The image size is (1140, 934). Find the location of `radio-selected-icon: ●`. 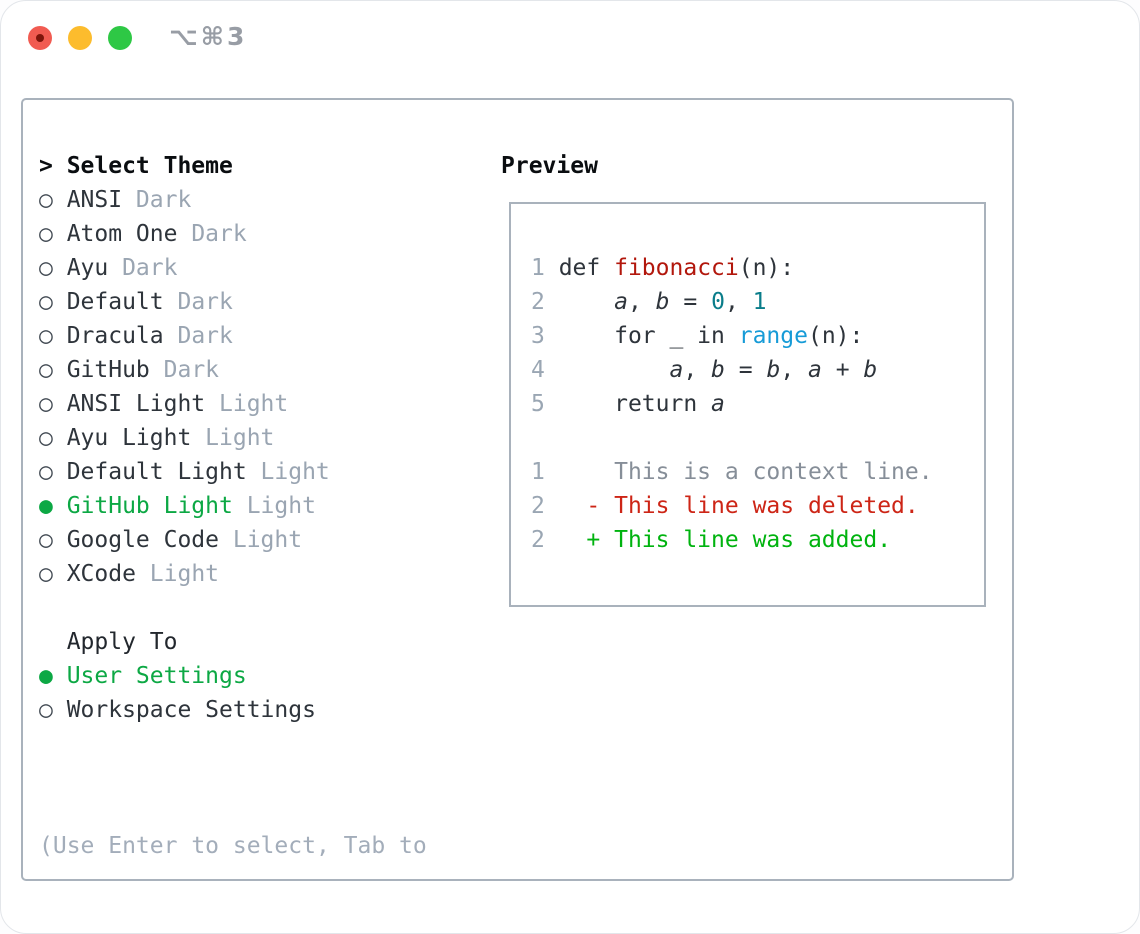

radio-selected-icon: ● is located at coordinates (46, 676).